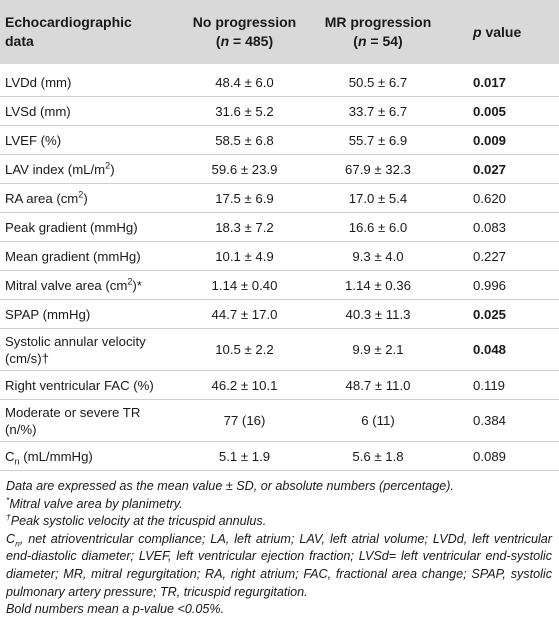 The height and width of the screenshot is (639, 559). What do you see at coordinates (378, 82) in the screenshot?
I see `mr-progression-value: 50.5 ± 6.7` at bounding box center [378, 82].